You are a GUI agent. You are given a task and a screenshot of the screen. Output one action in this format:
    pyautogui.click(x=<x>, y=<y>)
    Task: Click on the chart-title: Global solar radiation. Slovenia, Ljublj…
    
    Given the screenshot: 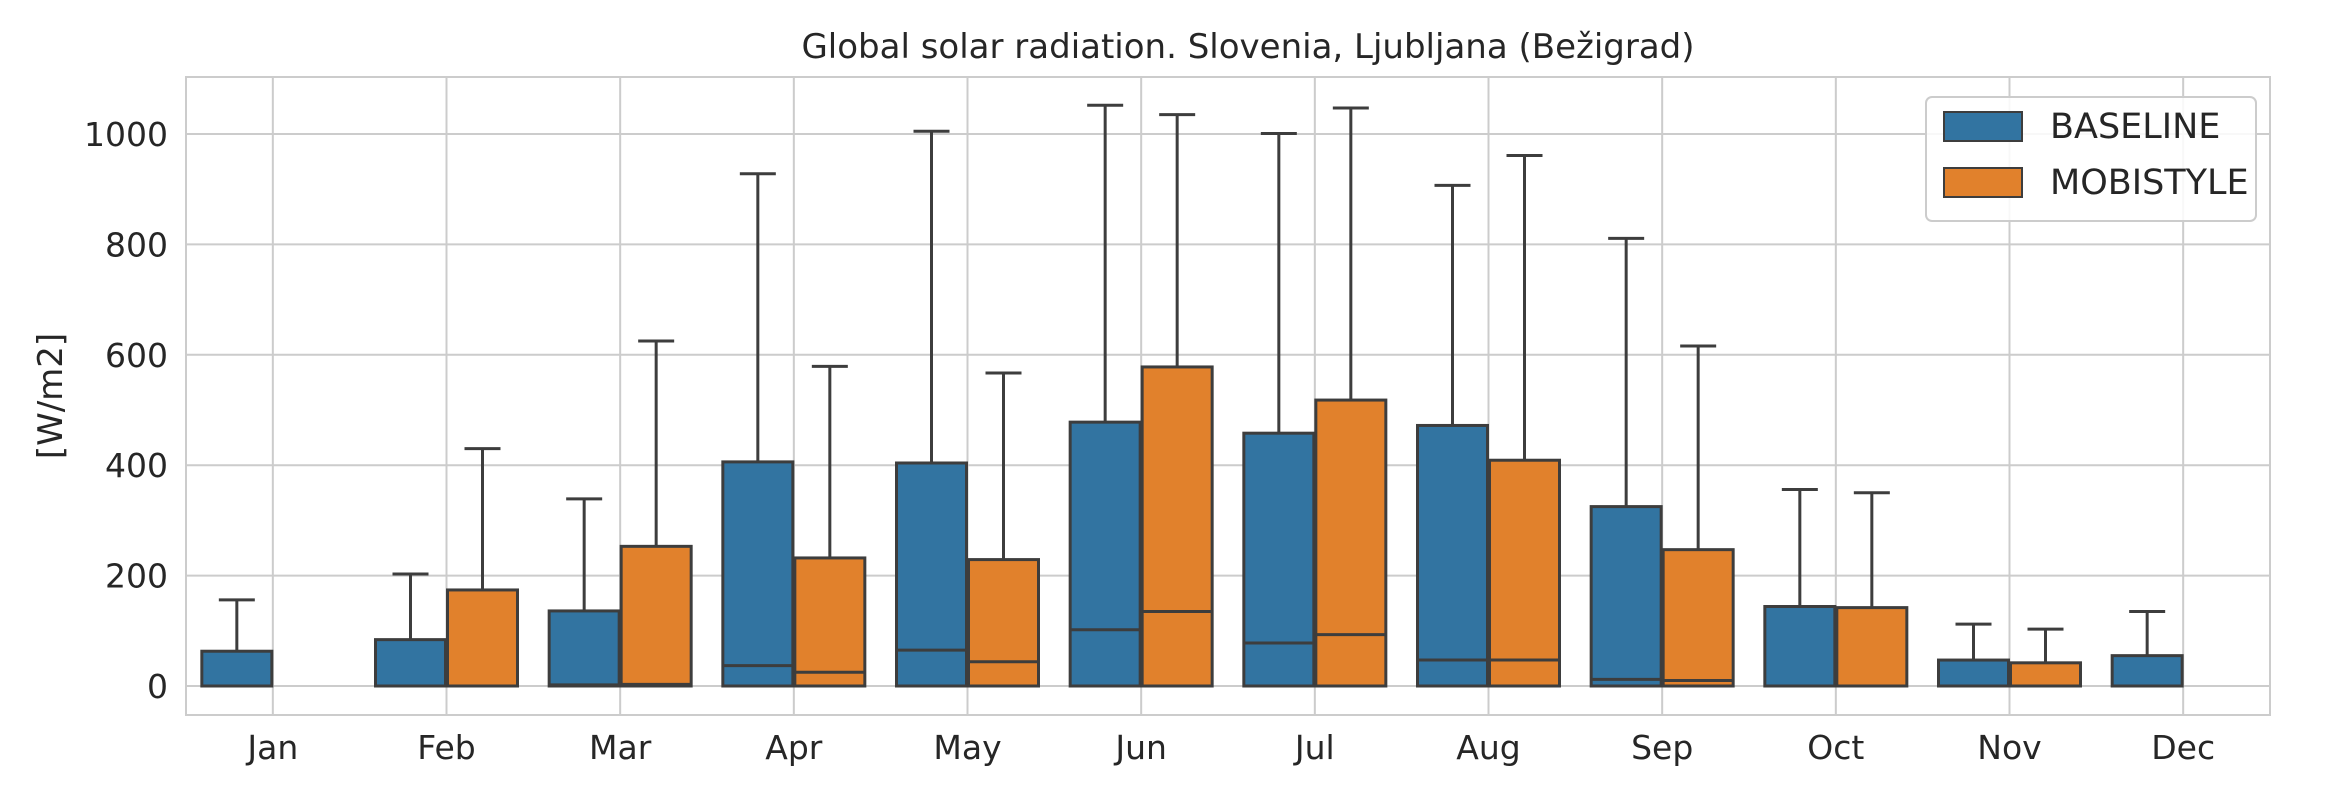 What is the action you would take?
    pyautogui.click(x=1247, y=47)
    